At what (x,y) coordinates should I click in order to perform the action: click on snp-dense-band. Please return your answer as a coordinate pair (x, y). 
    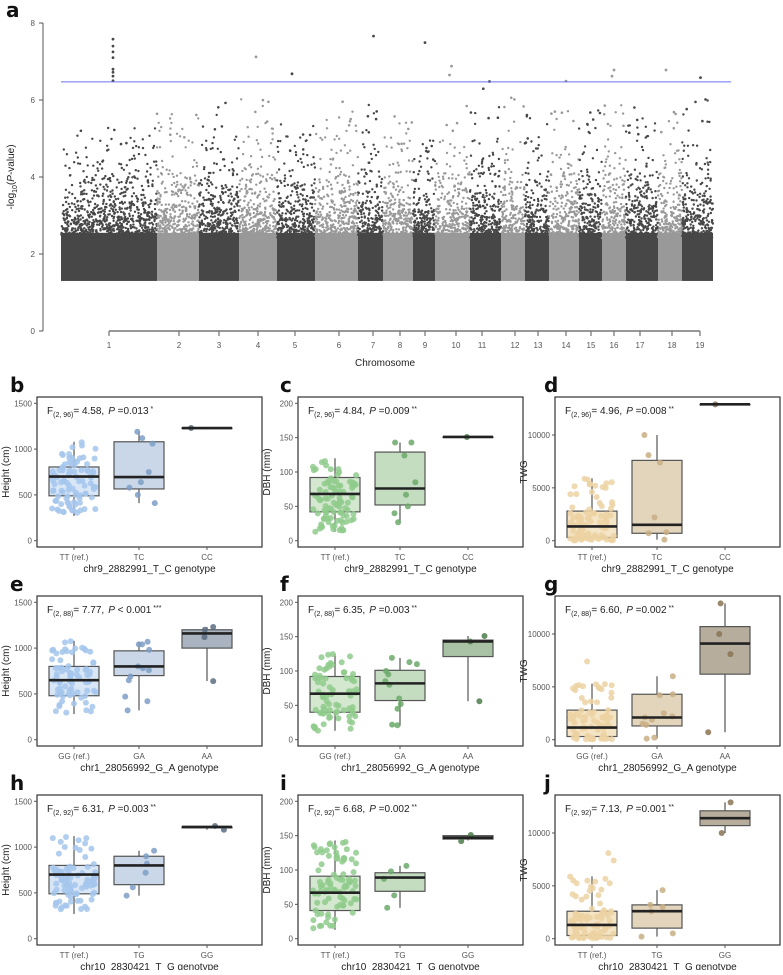
    Looking at the image, I should click on (424, 257).